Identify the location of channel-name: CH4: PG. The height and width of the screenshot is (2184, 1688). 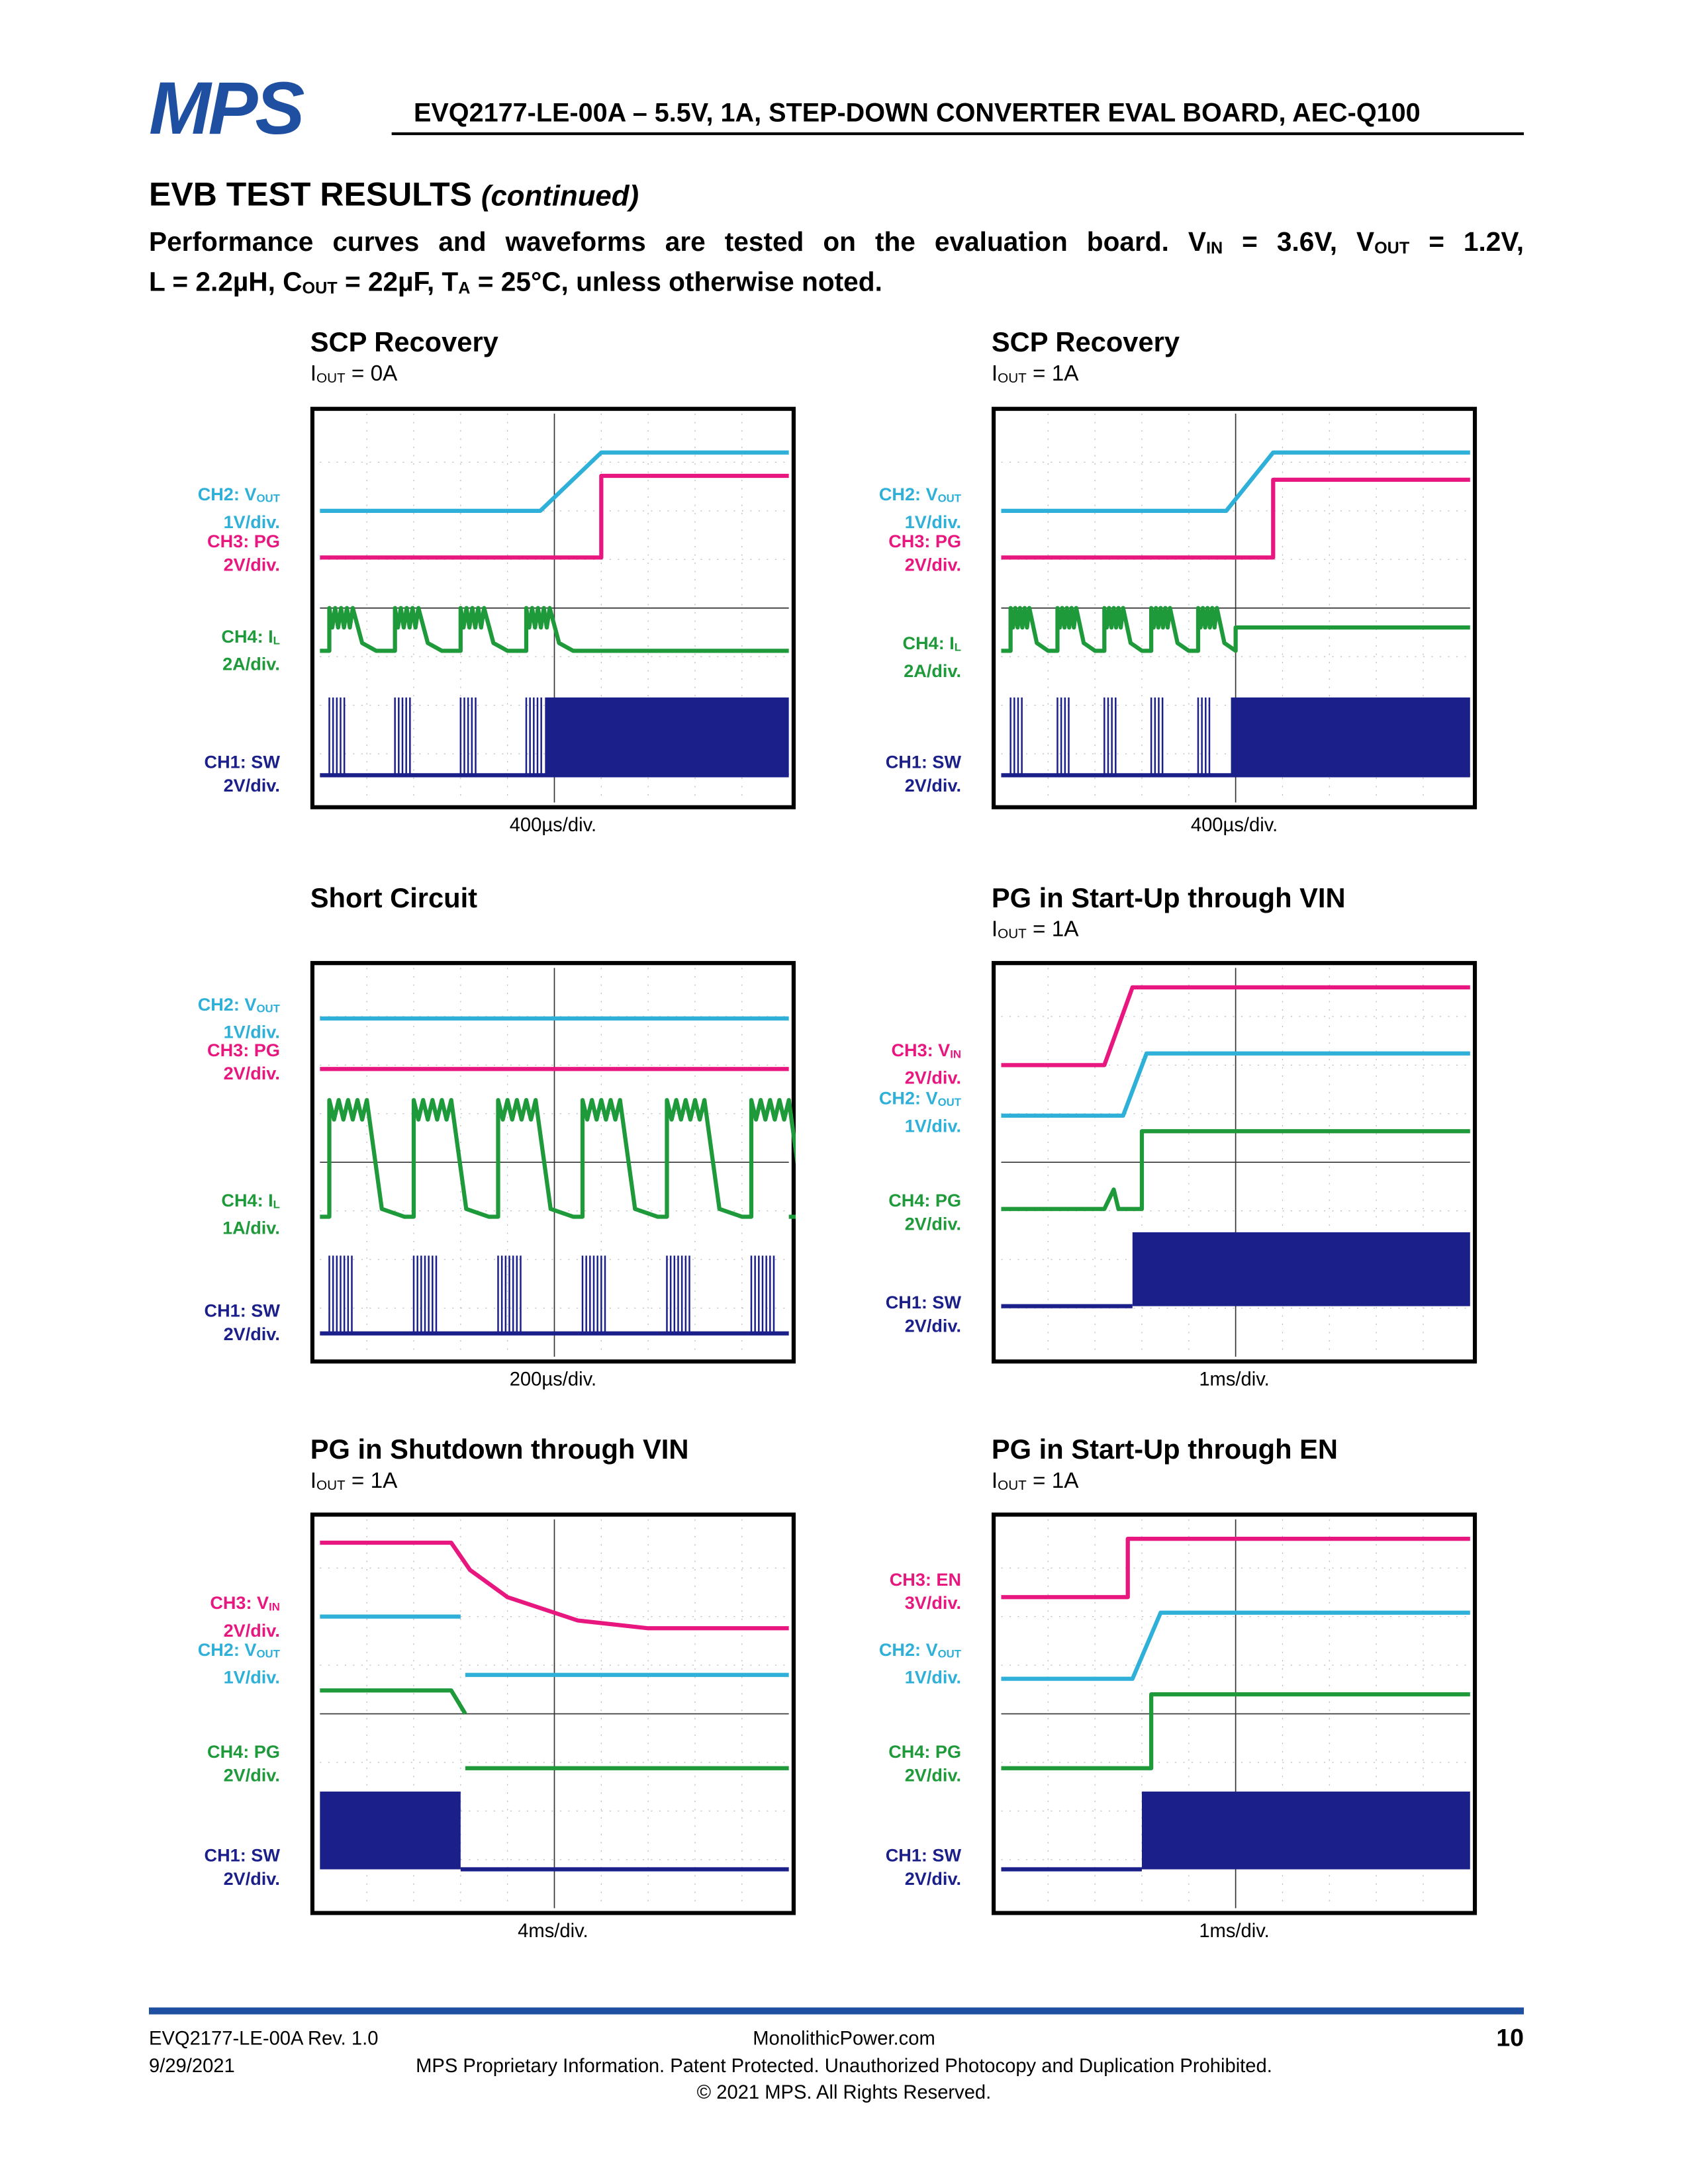
(851, 1200).